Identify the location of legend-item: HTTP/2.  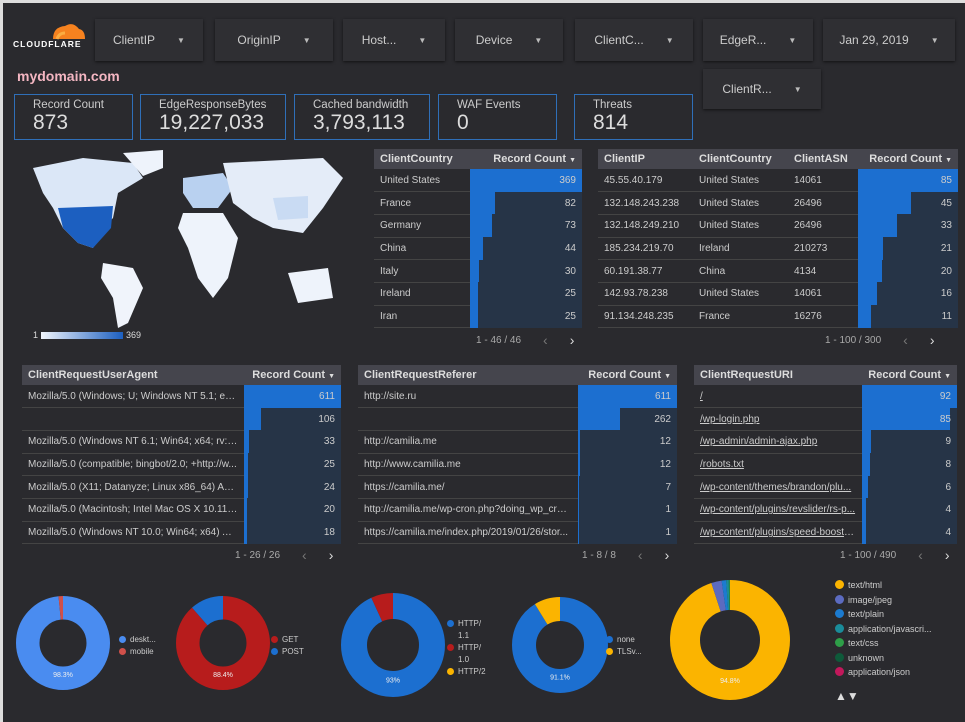
(466, 672).